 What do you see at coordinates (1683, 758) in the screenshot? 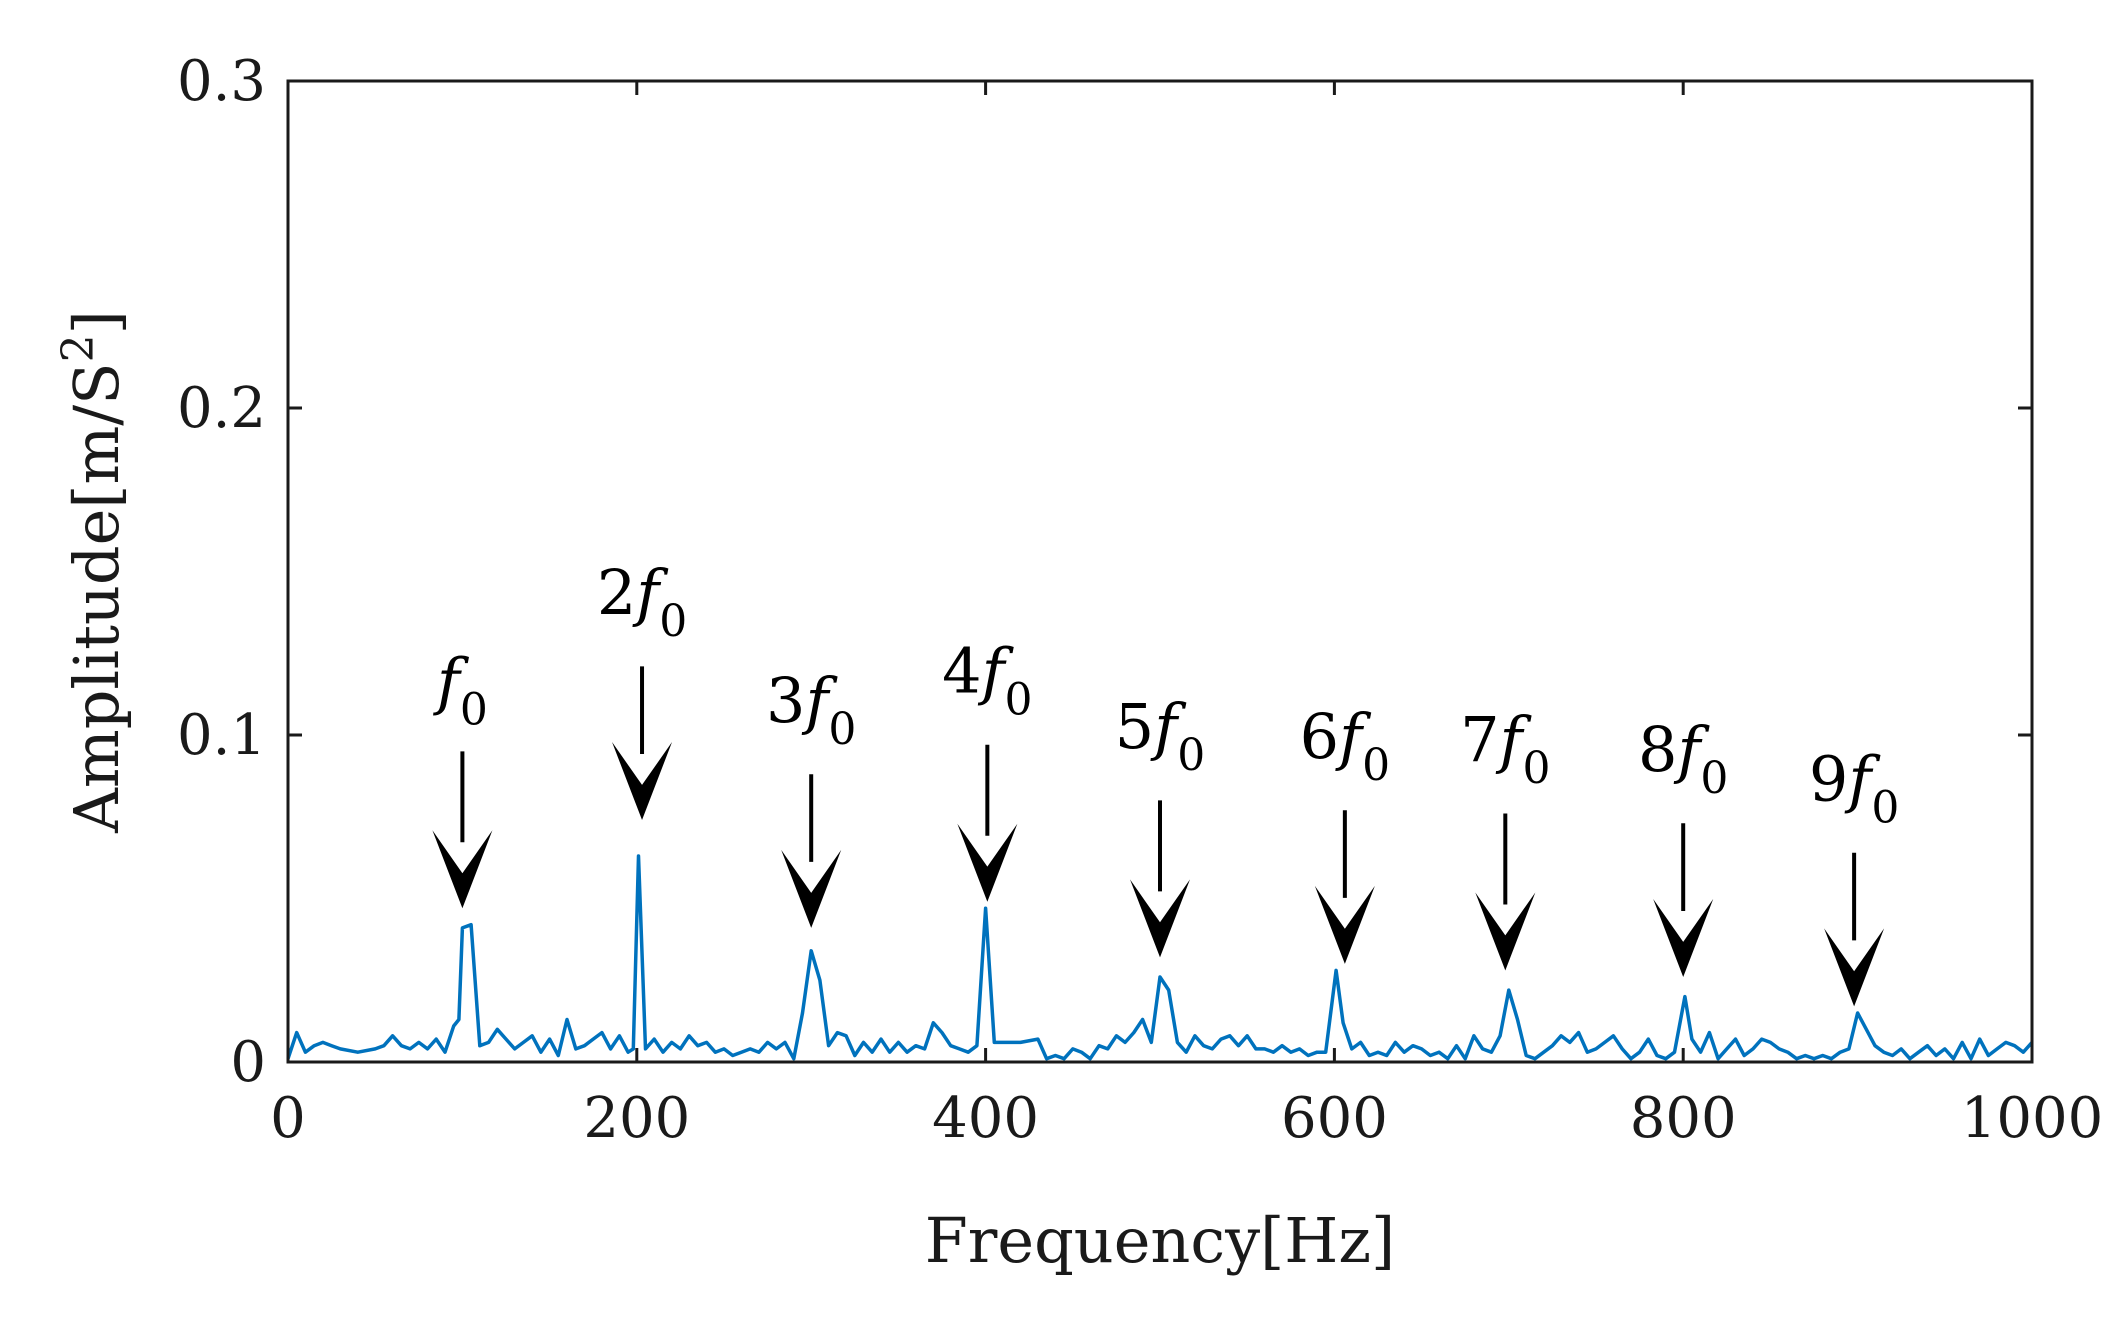
I see `harmonic-label: 8f0` at bounding box center [1683, 758].